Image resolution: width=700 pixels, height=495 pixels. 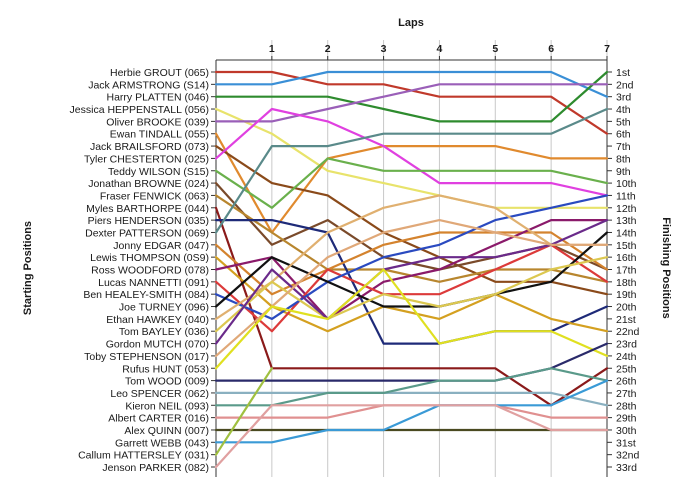 I want to click on starting-label: Jonathan BROWNE (024), so click(x=148, y=184).